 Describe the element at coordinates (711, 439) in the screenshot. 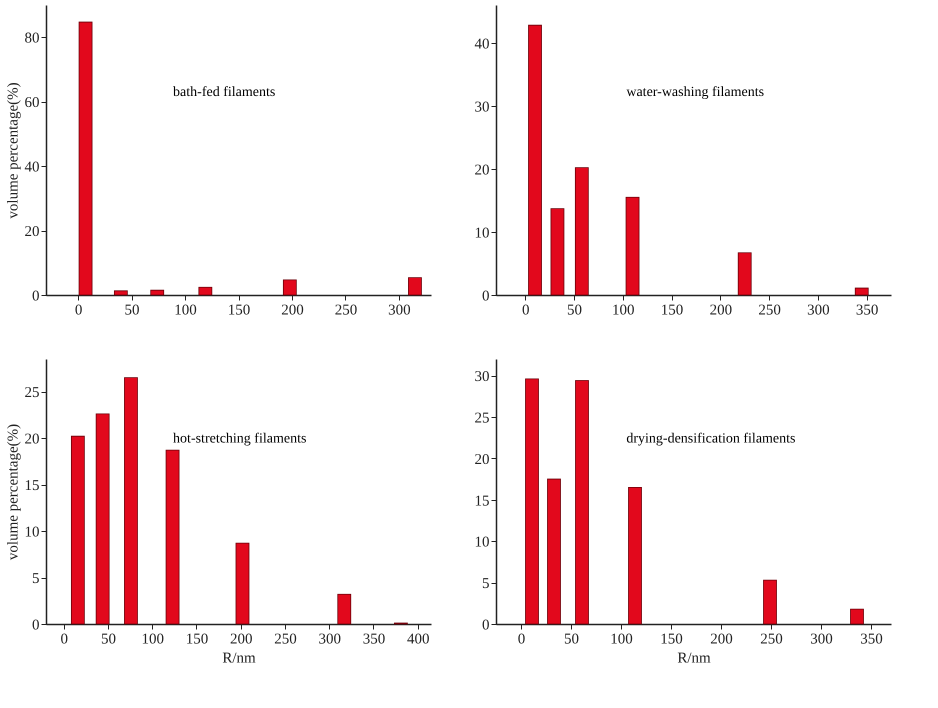

I see `annotation: drying-densification filaments` at that location.